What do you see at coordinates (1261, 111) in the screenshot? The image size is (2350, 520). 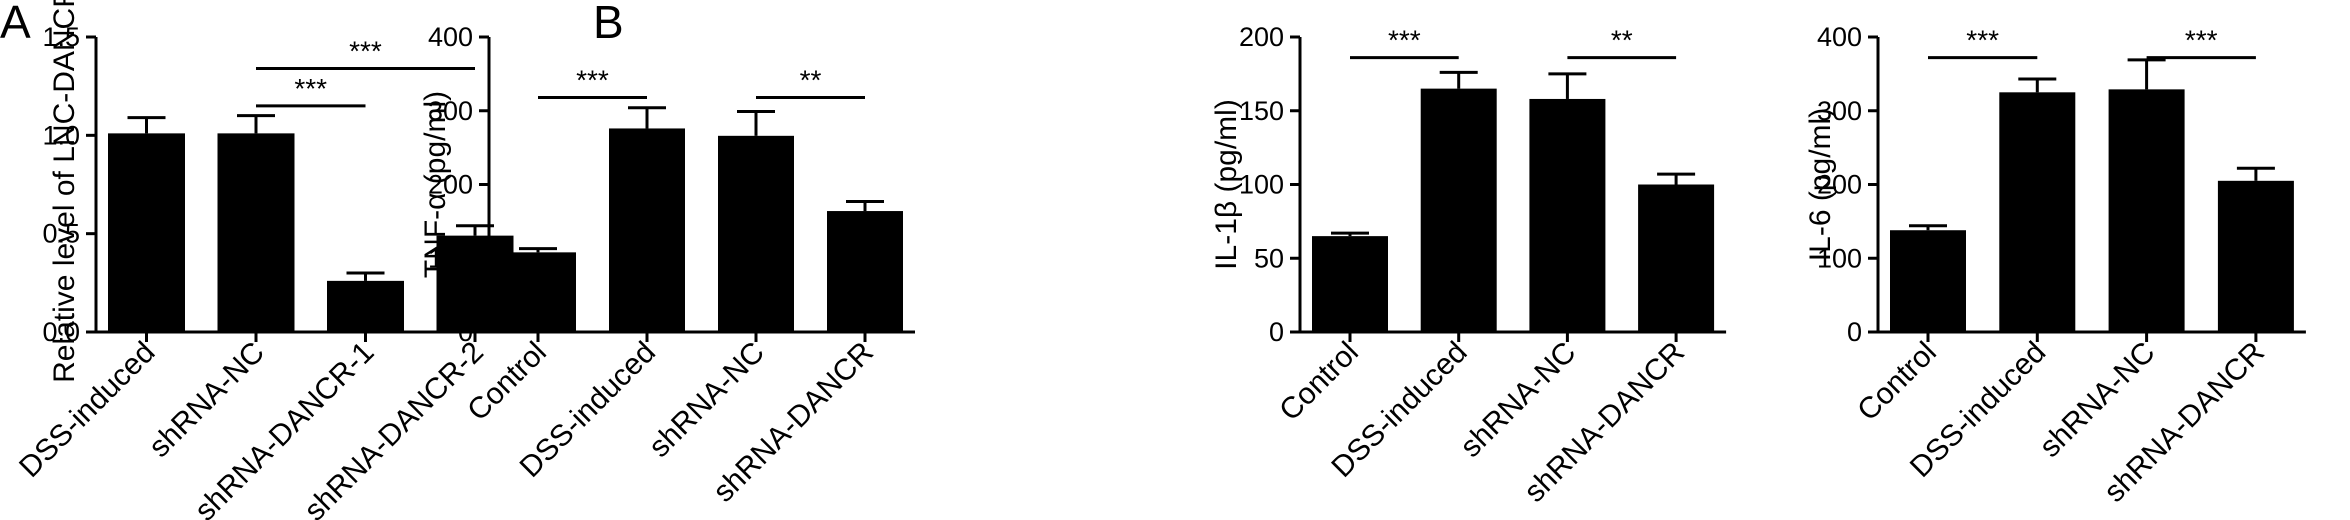 I see `y-tick-label: 150` at bounding box center [1261, 111].